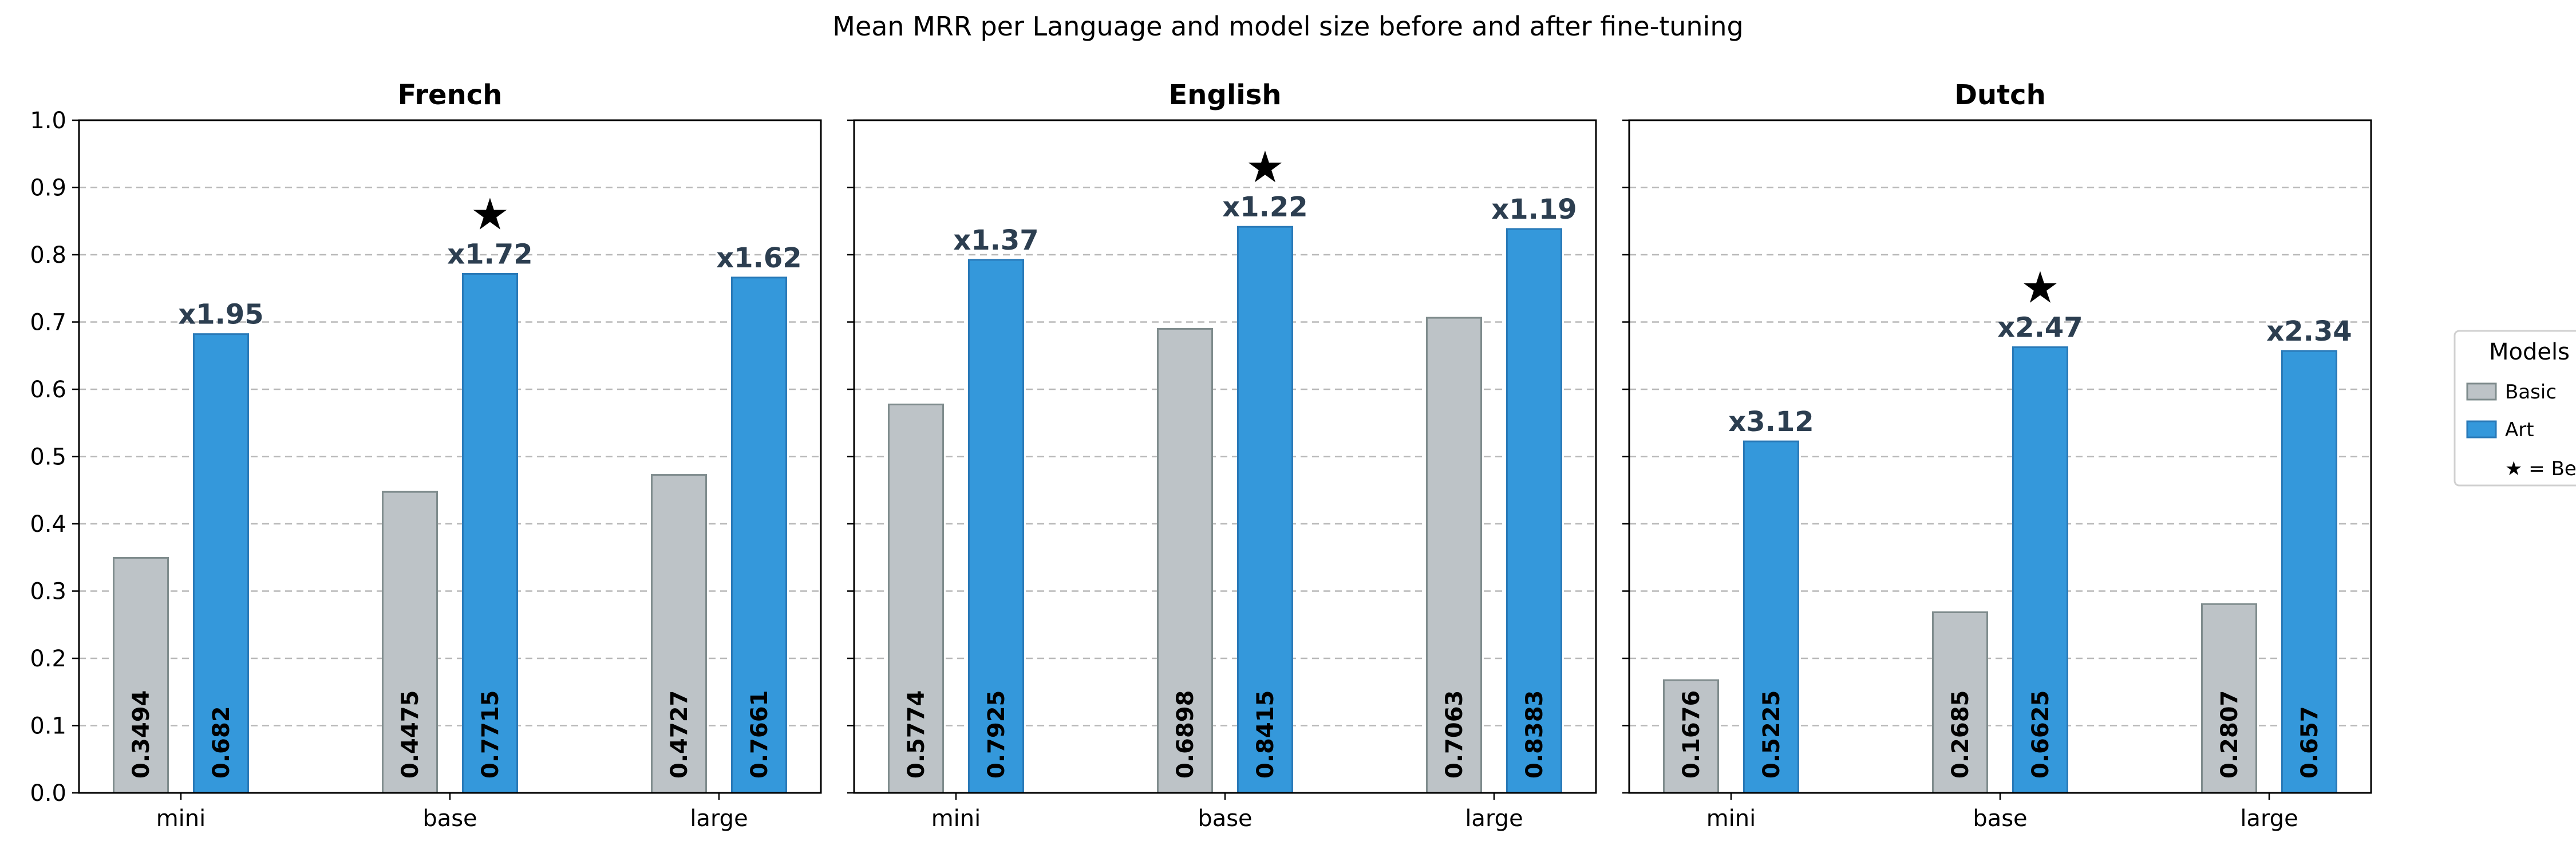 This screenshot has height=861, width=2576. What do you see at coordinates (221, 742) in the screenshot?
I see `french-bar-value-label: 0.682` at bounding box center [221, 742].